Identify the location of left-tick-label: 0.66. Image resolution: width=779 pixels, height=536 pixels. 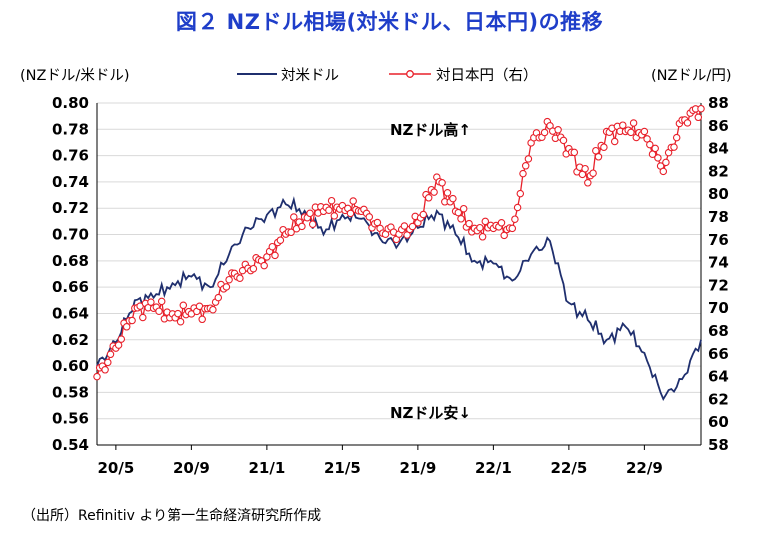
(70, 287).